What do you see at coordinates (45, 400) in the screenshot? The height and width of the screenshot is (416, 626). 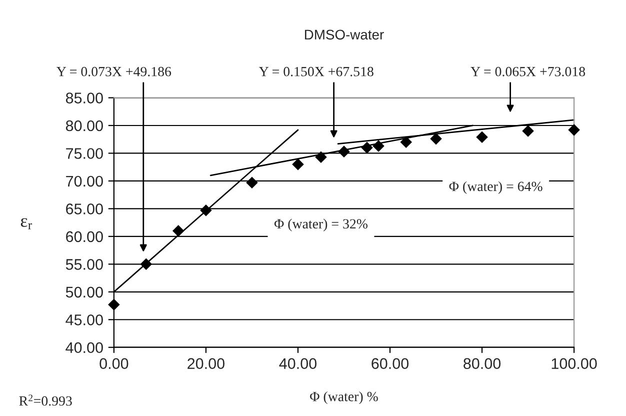 I see `text: R$^{2}$=0.993` at bounding box center [45, 400].